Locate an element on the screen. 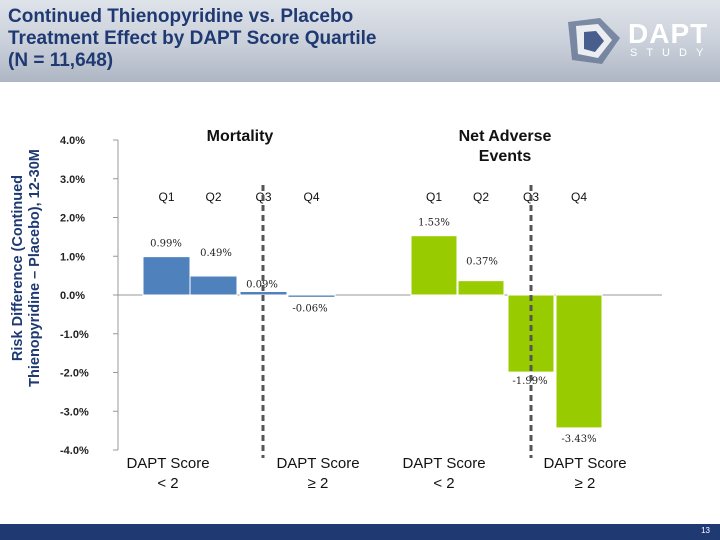 This screenshot has width=720, height=540. y-tick-label: 4.0% is located at coordinates (72, 141).